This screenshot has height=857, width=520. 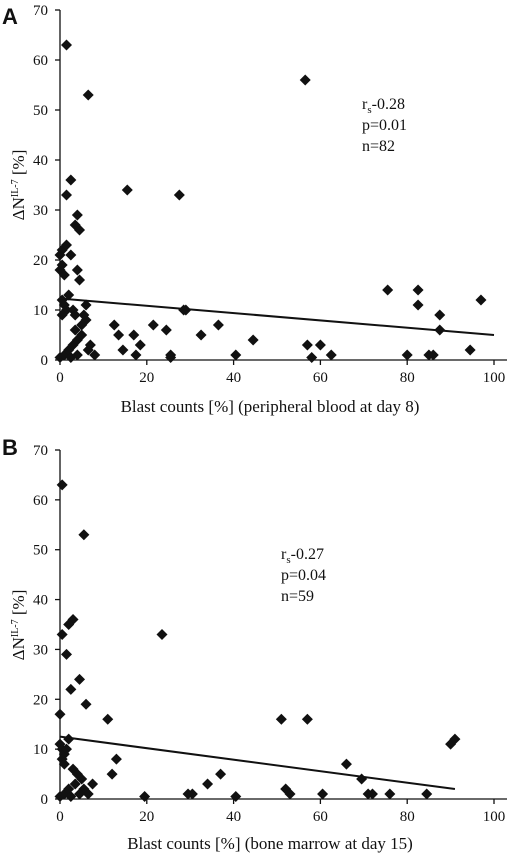 What do you see at coordinates (384, 125) in the screenshot?
I see `stats-p-a: p=0.01` at bounding box center [384, 125].